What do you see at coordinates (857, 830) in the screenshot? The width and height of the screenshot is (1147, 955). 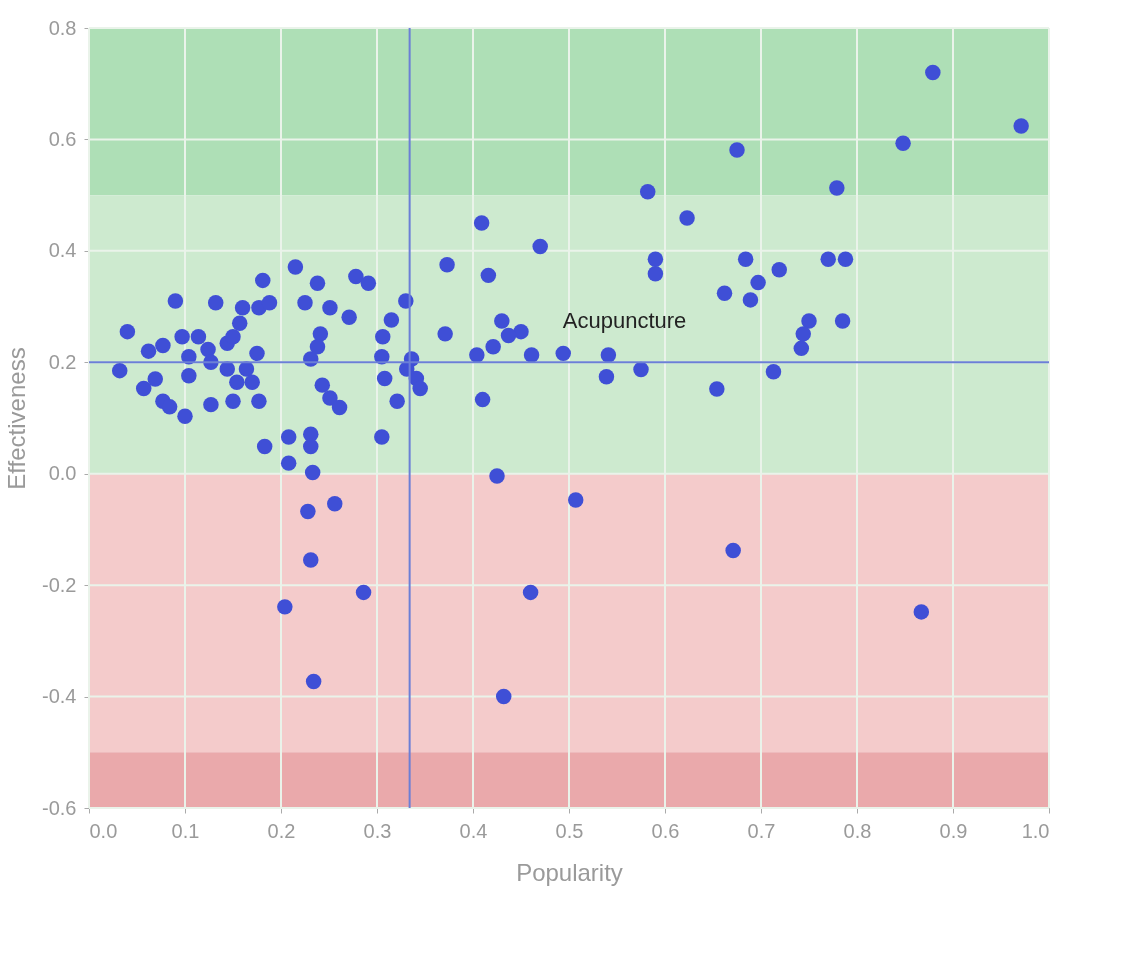 I see `x-tick-label: 0.8` at bounding box center [857, 830].